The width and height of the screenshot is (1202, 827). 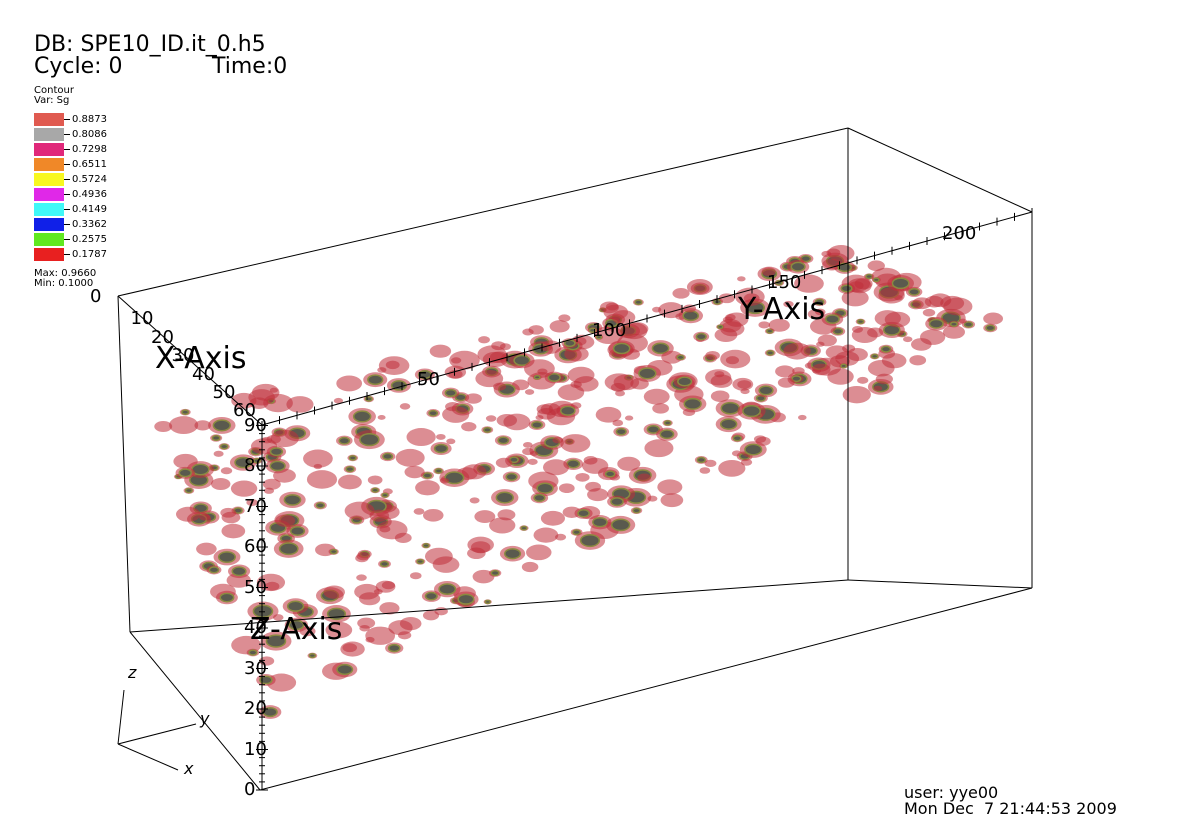 I want to click on x-tick-label: 50, so click(x=224, y=392).